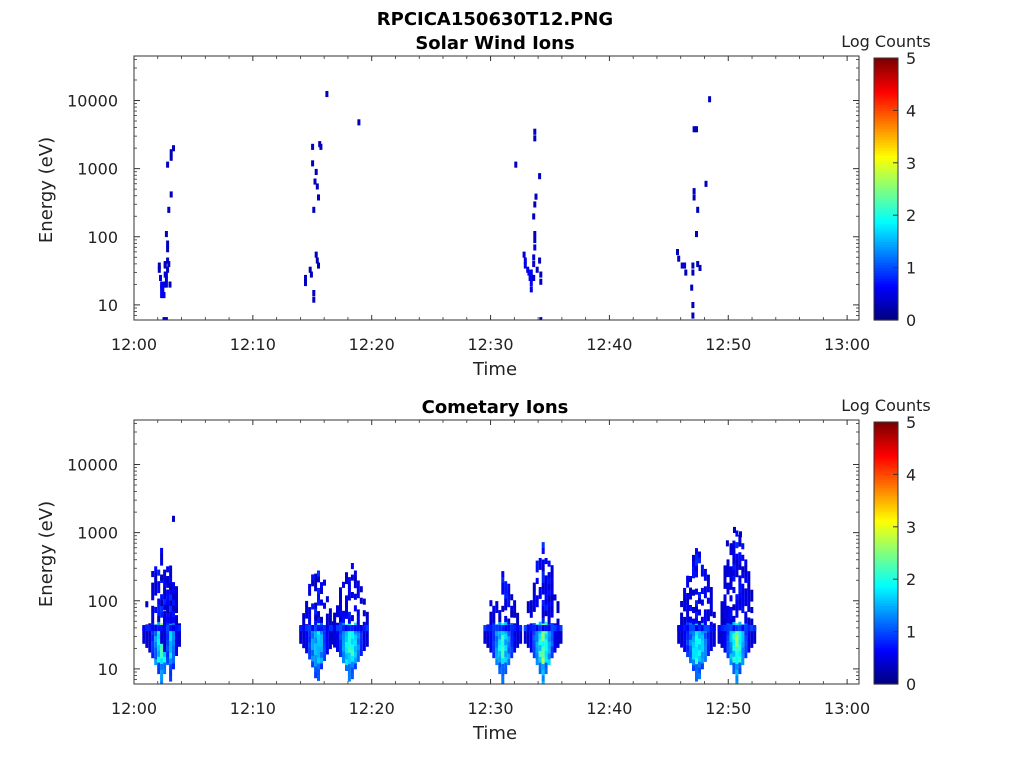 The height and width of the screenshot is (768, 1024). I want to click on panel-title-solar-wind: Solar Wind Ions, so click(494, 43).